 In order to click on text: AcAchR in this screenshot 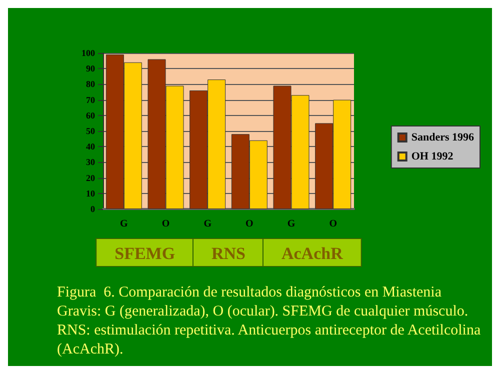, I will do `click(312, 253)`.